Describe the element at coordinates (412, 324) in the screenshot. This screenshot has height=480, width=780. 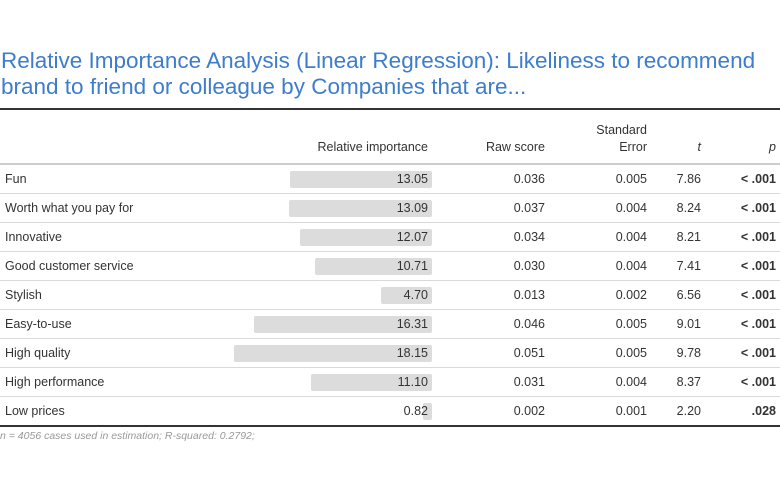
I see `relative-importance-value: 16.31` at that location.